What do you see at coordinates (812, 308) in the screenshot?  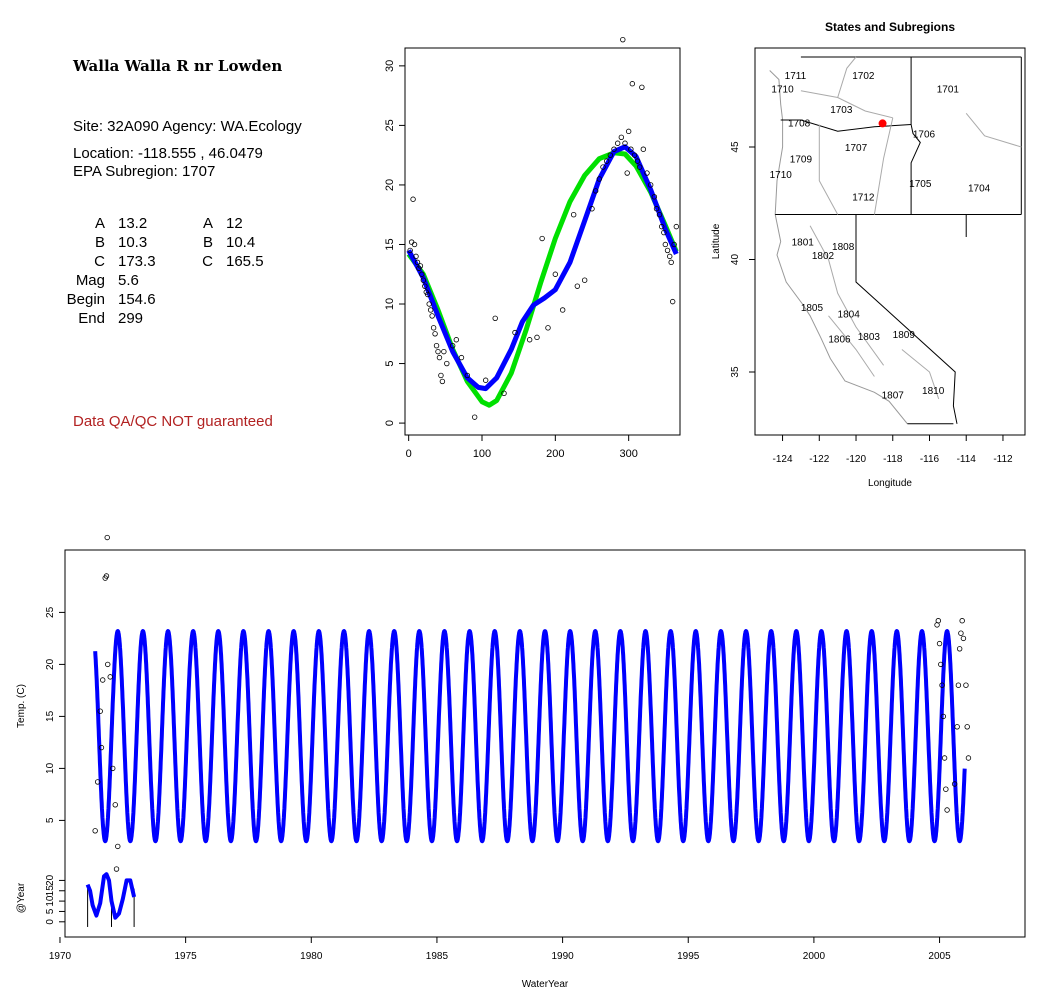 I see `region-label: 1805` at bounding box center [812, 308].